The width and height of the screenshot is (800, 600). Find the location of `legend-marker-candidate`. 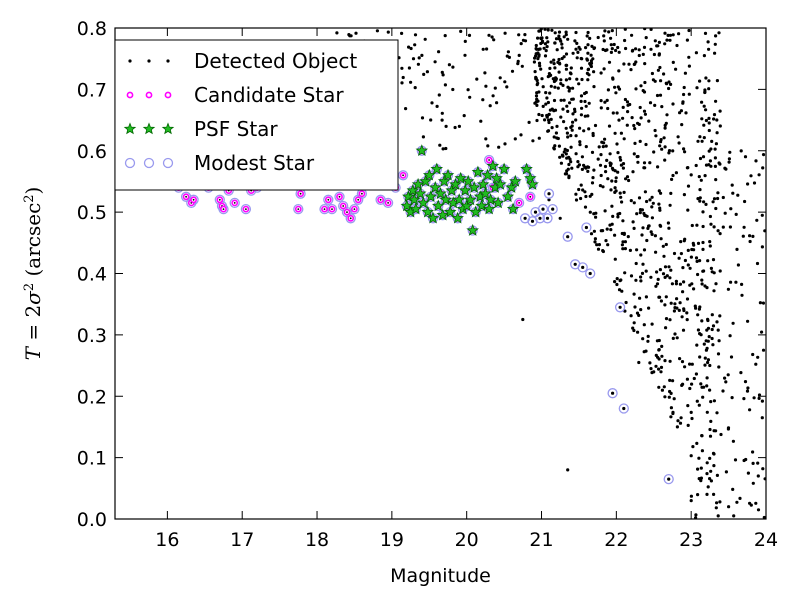

legend-marker-candidate is located at coordinates (130, 95).